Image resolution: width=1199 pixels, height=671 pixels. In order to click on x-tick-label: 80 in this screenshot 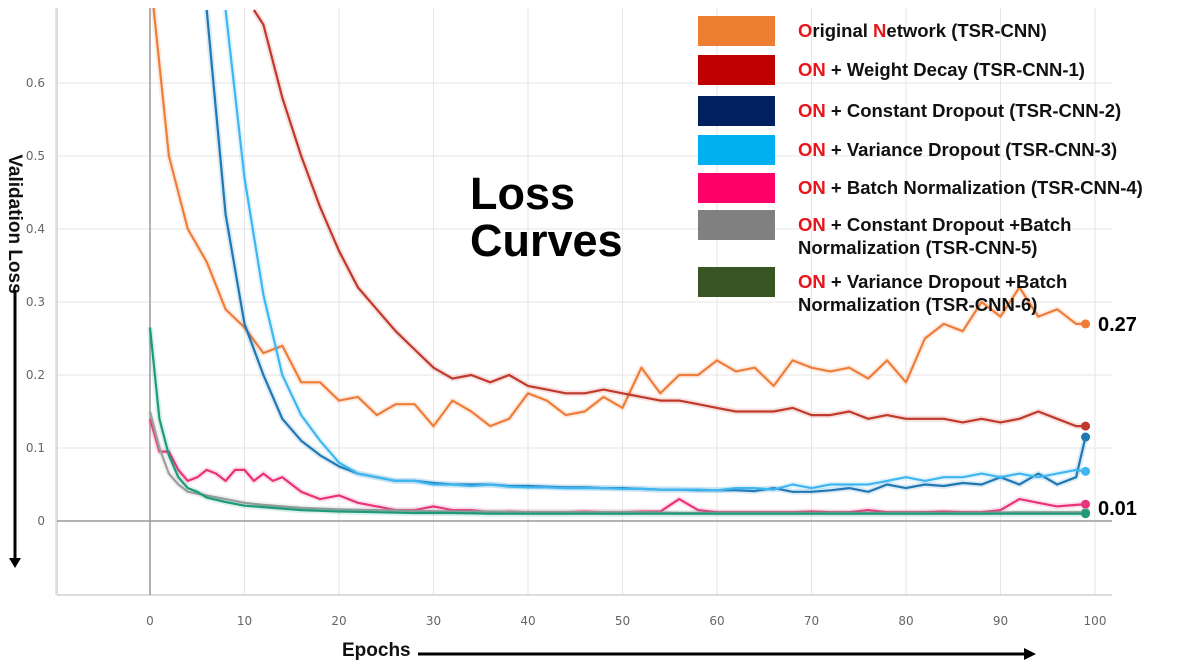, I will do `click(905, 621)`.